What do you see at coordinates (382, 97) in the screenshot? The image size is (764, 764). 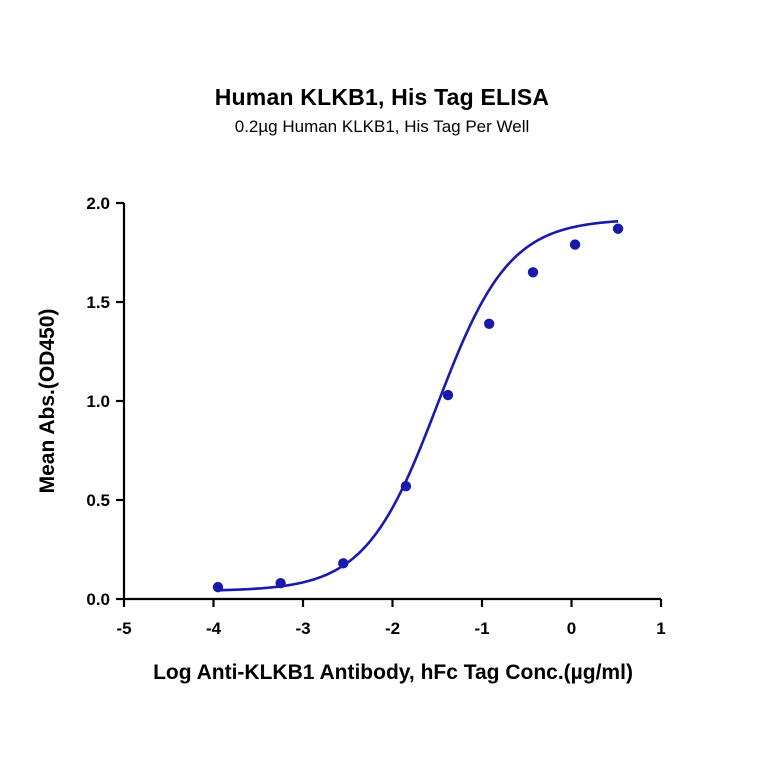 I see `chart-title: Human KLKB1, His Tag ELISA` at bounding box center [382, 97].